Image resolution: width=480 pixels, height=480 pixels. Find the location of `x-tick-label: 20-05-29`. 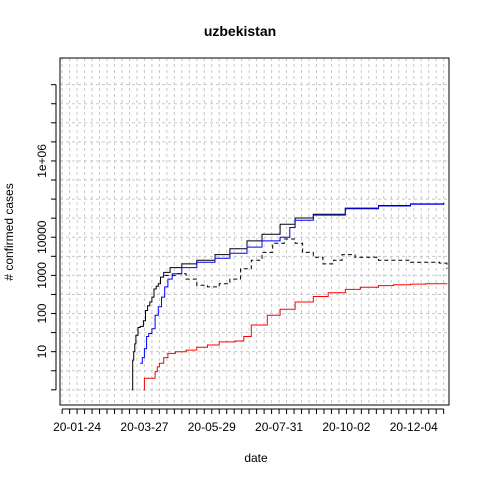

x-tick-label: 20-05-29 is located at coordinates (212, 427).